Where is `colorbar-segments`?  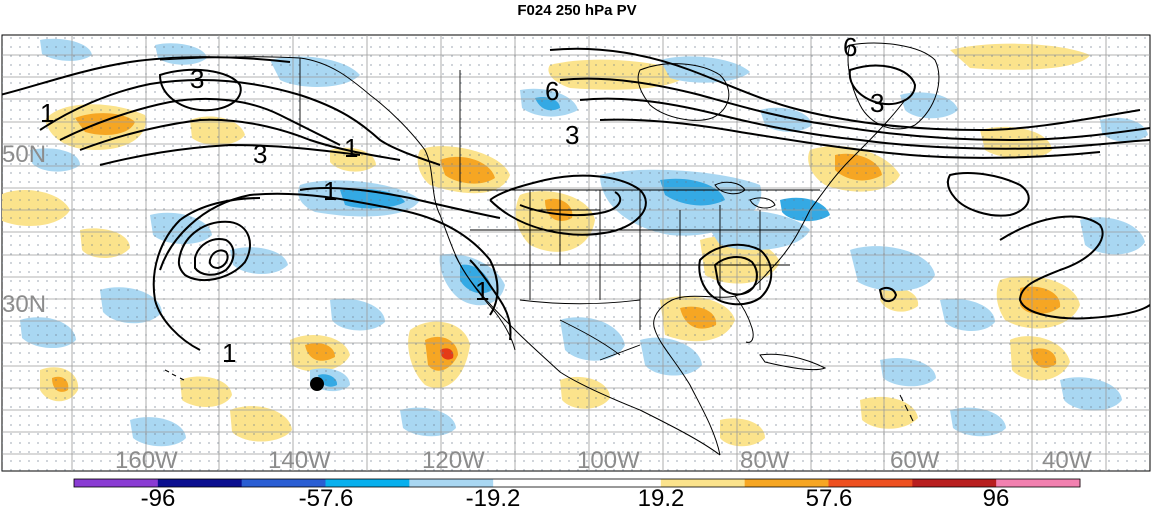 colorbar-segments is located at coordinates (577, 483).